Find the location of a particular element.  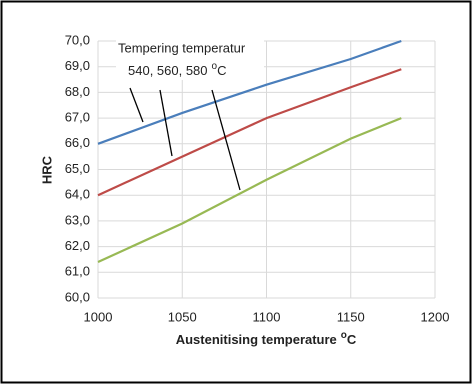

x-axis-label-unit: C is located at coordinates (352, 339).